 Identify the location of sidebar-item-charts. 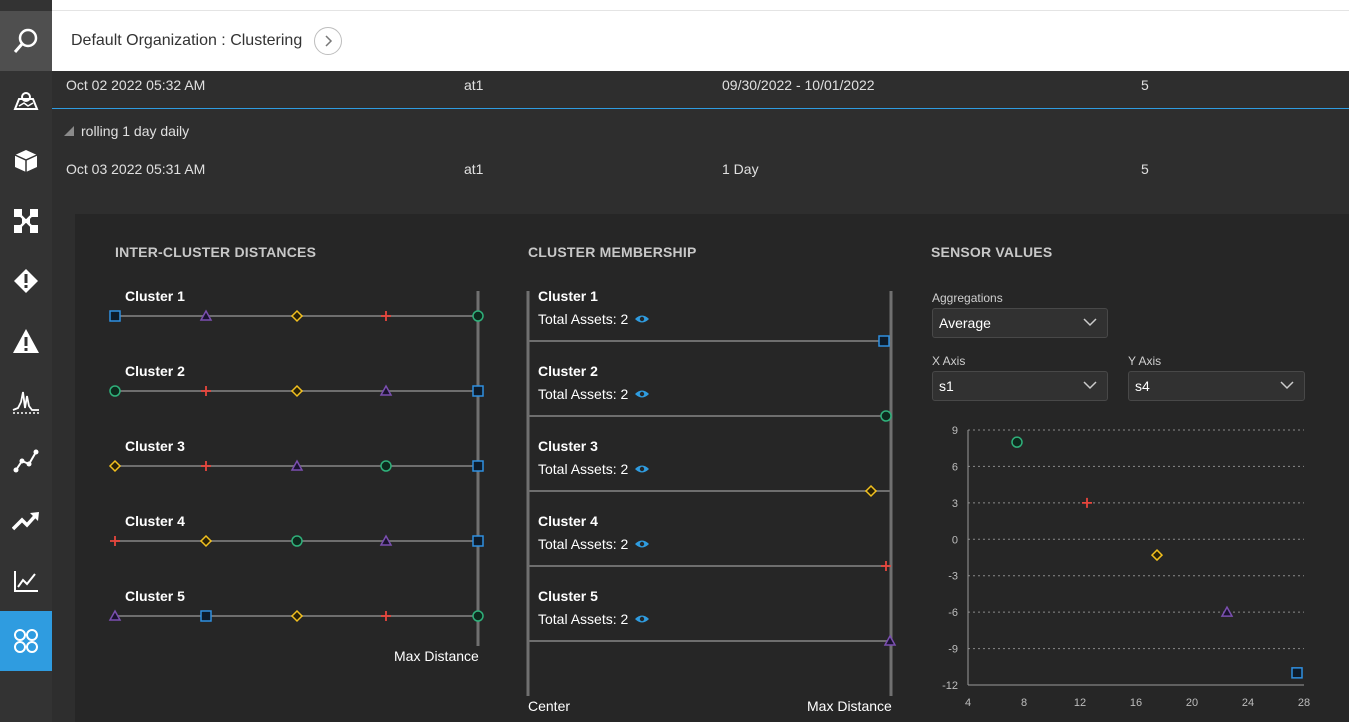
(26, 581).